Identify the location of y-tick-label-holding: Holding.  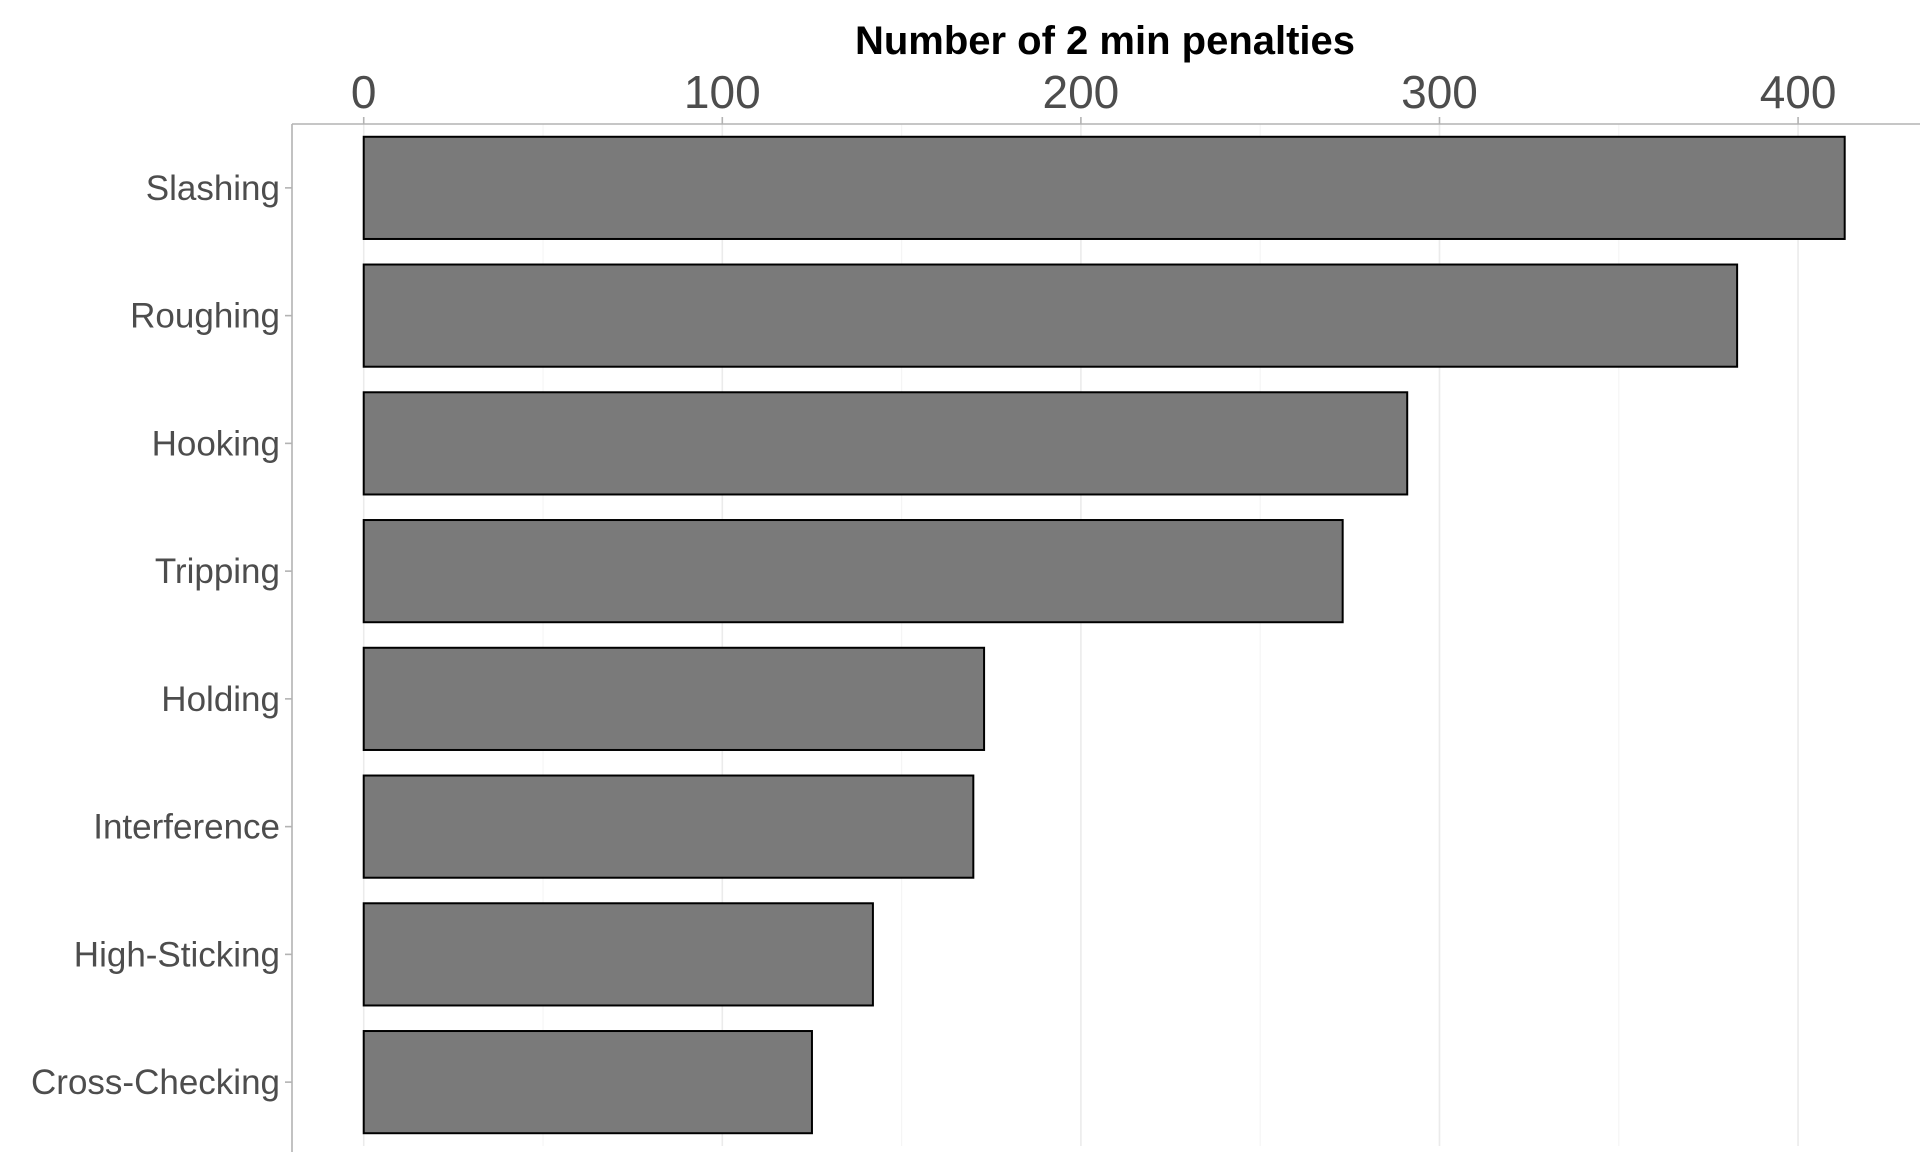
(220, 699).